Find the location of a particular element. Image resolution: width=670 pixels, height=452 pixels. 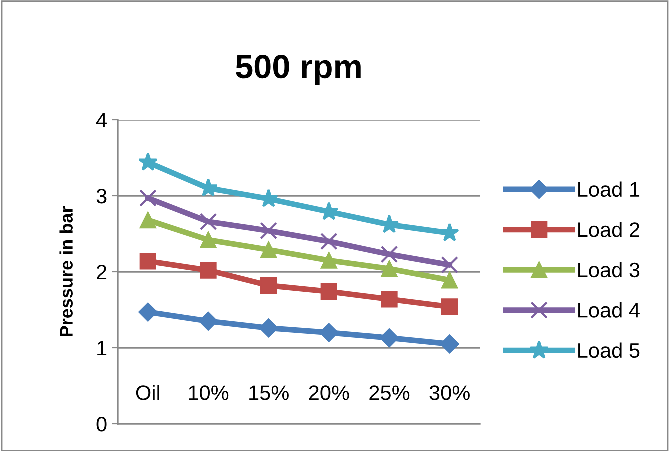

chart-title: 500 rpm is located at coordinates (298, 70).